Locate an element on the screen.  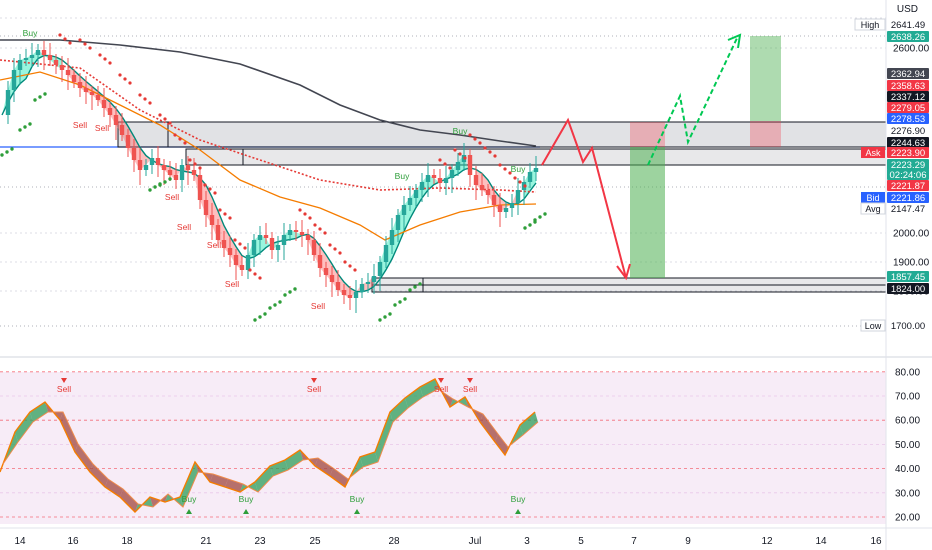
price-tag: Bid 2221.86 is located at coordinates (895, 198).